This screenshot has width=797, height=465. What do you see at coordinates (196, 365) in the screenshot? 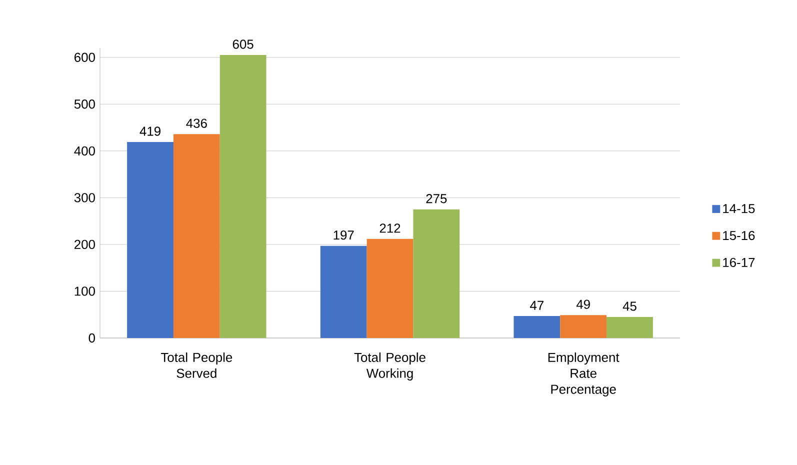
I see `x-tick-label: Total People Served` at bounding box center [196, 365].